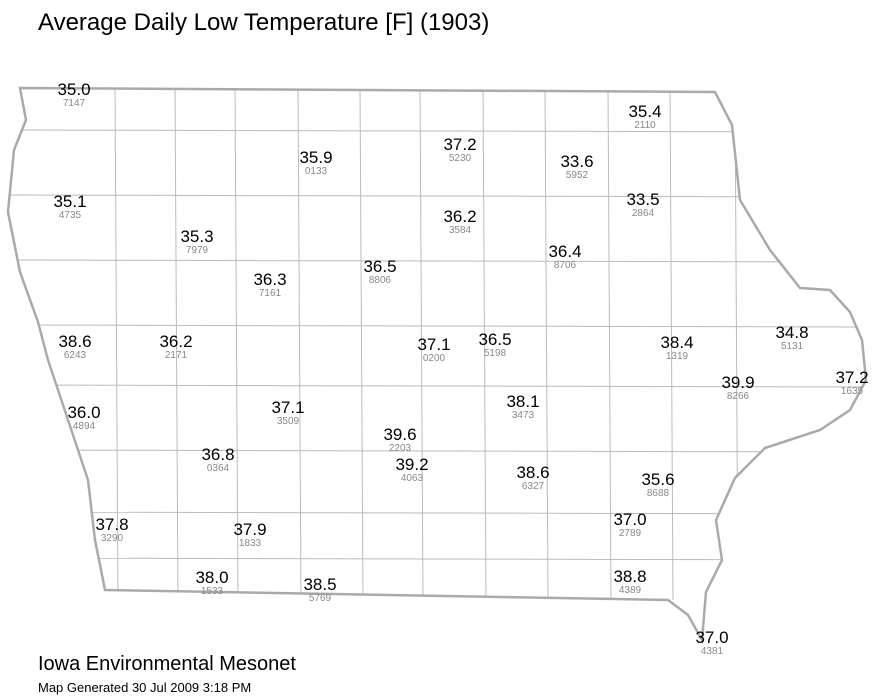 Image resolution: width=879 pixels, height=700 pixels. Describe the element at coordinates (70, 215) in the screenshot. I see `station-id: 4735` at that location.